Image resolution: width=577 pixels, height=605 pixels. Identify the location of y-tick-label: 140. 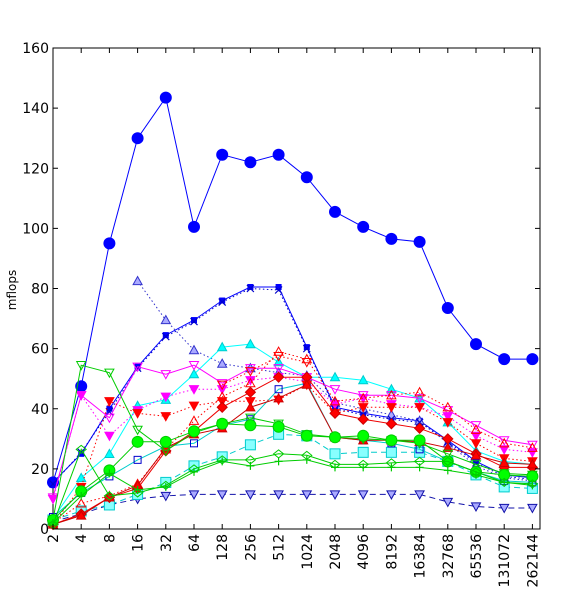
(35, 109).